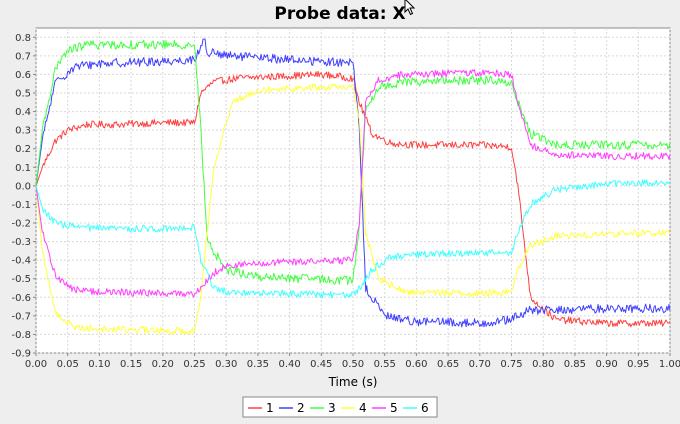 The height and width of the screenshot is (424, 680). Describe the element at coordinates (99, 364) in the screenshot. I see `x-tick-label: 0.10` at that location.